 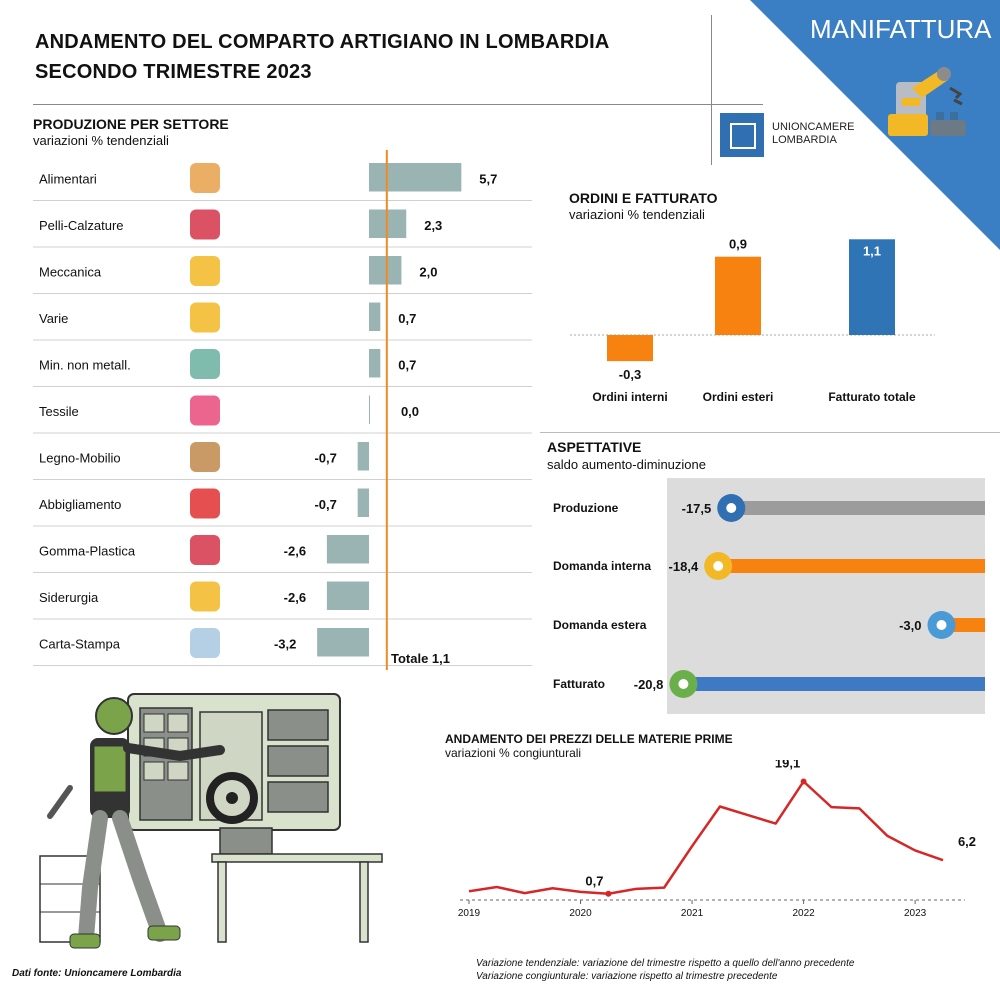 What do you see at coordinates (70, 271) in the screenshot?
I see `sector-label: Meccanica` at bounding box center [70, 271].